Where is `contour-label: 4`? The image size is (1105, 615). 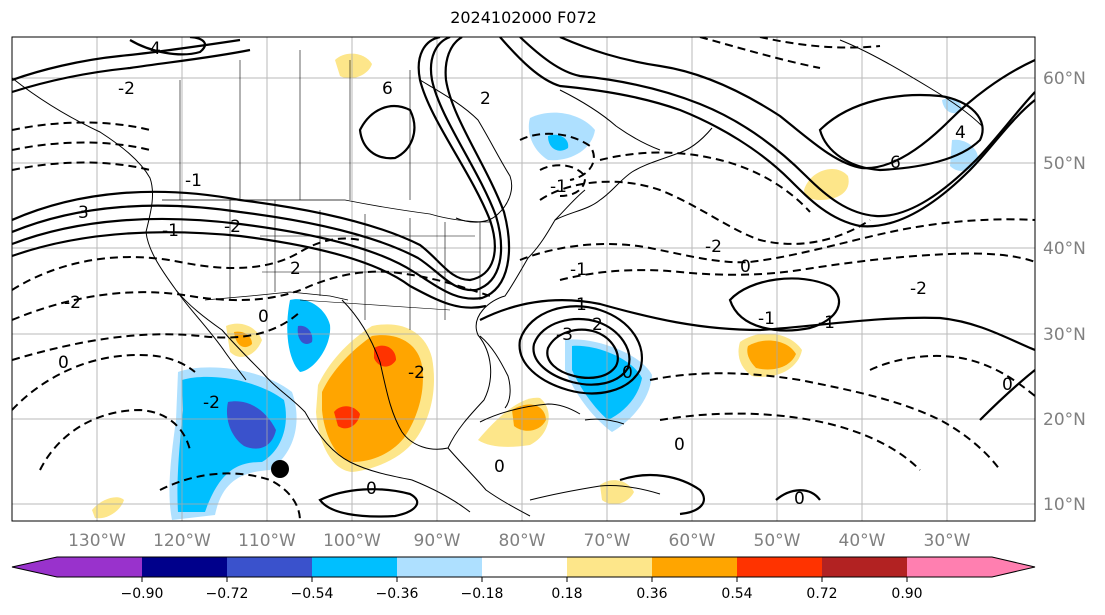 contour-label: 4 is located at coordinates (960, 133).